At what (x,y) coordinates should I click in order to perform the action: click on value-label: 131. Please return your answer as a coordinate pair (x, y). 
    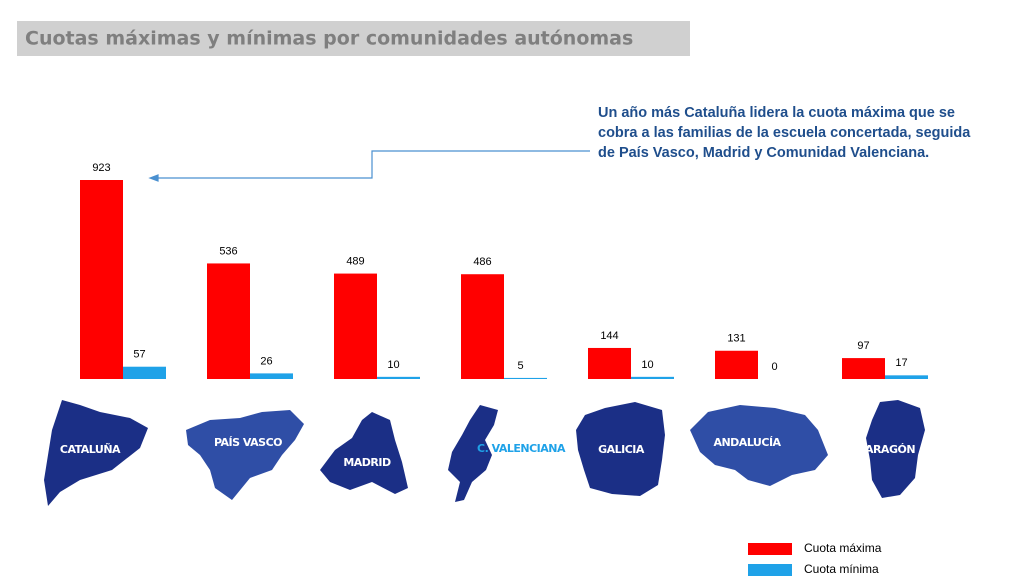
    Looking at the image, I should click on (736, 339).